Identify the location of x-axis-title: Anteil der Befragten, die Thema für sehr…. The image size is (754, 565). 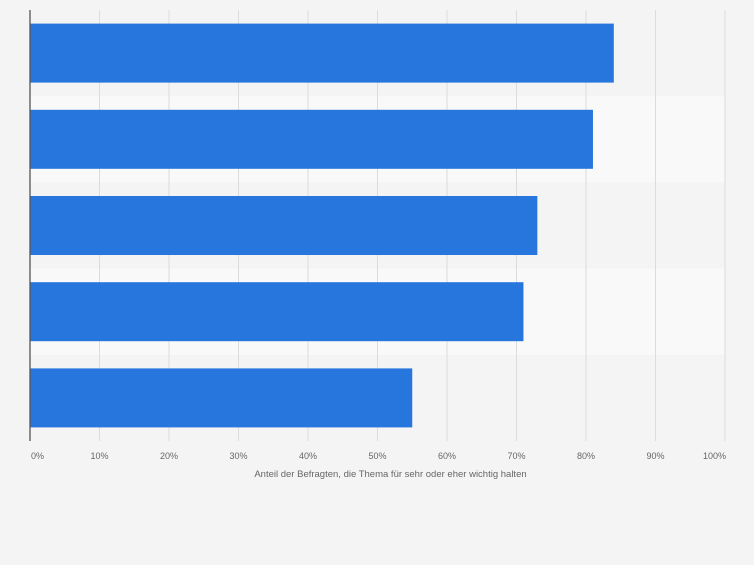
(390, 474).